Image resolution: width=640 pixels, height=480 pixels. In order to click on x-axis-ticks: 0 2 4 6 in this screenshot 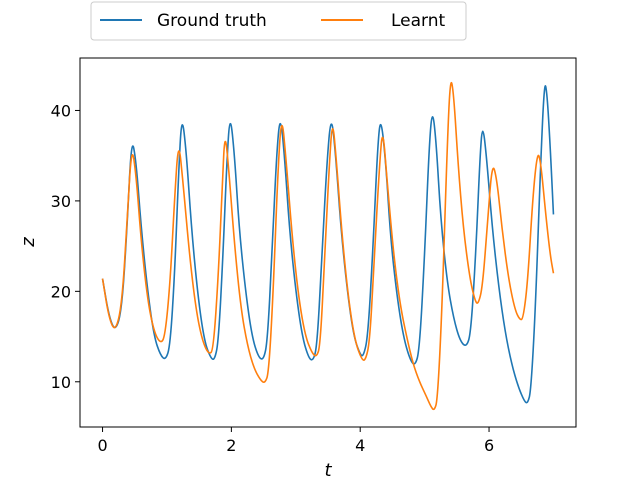, I will do `click(295, 441)`.